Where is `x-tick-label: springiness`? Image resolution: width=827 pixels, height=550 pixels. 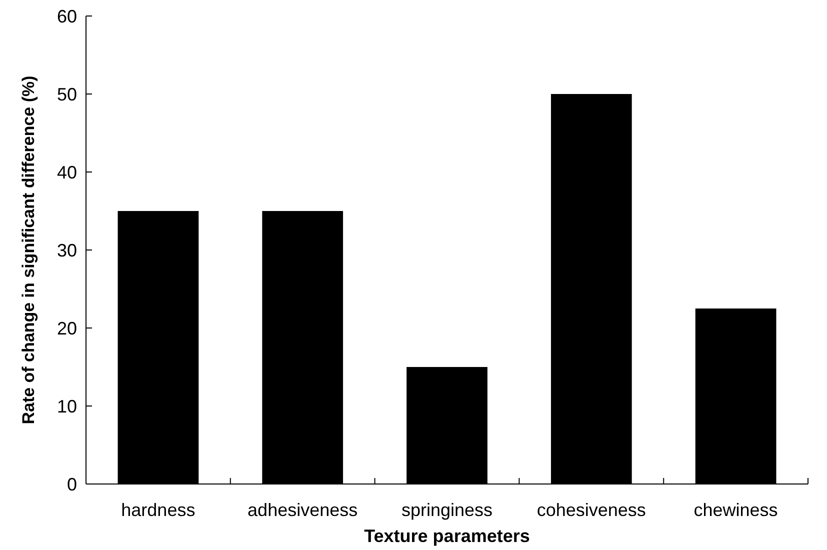
x-tick-label: springiness is located at coordinates (447, 510).